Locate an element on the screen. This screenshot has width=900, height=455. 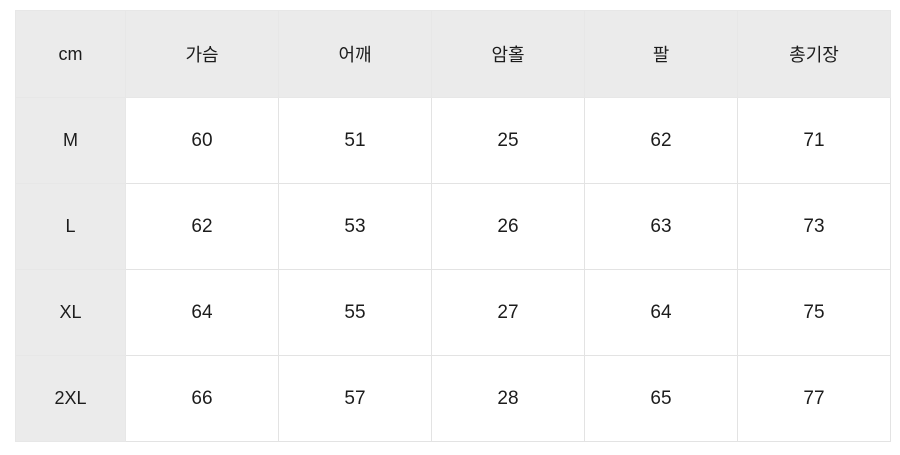
value-cell: 27 is located at coordinates (508, 312).